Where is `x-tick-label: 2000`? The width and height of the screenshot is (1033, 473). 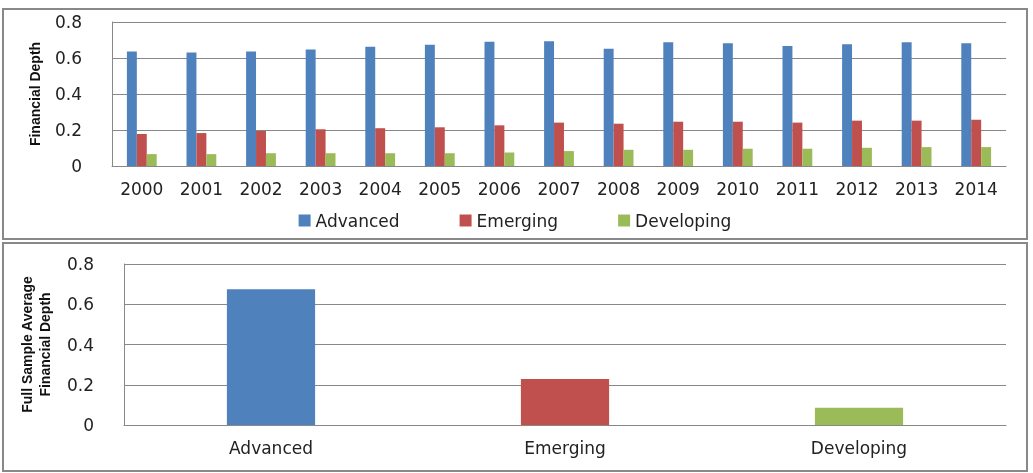 x-tick-label: 2000 is located at coordinates (142, 188).